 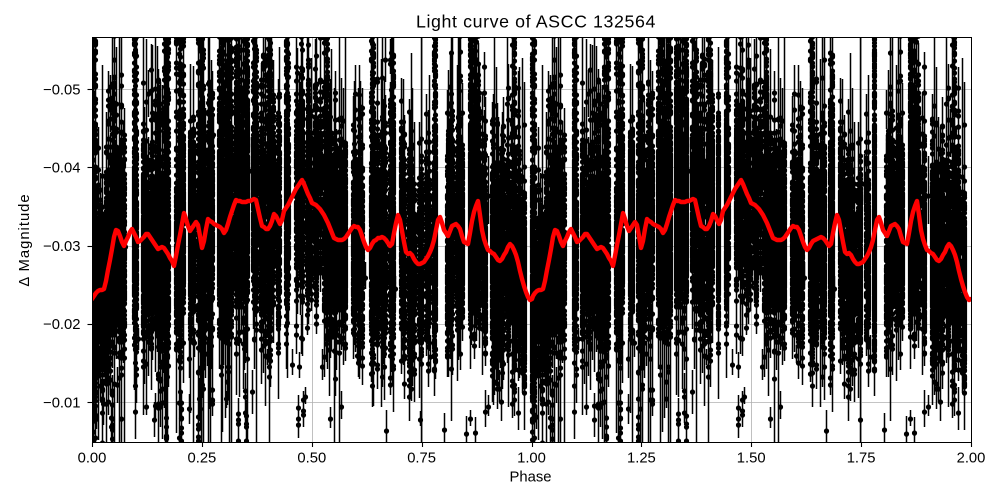 I want to click on svg-text: 1.00, so click(x=531, y=459).